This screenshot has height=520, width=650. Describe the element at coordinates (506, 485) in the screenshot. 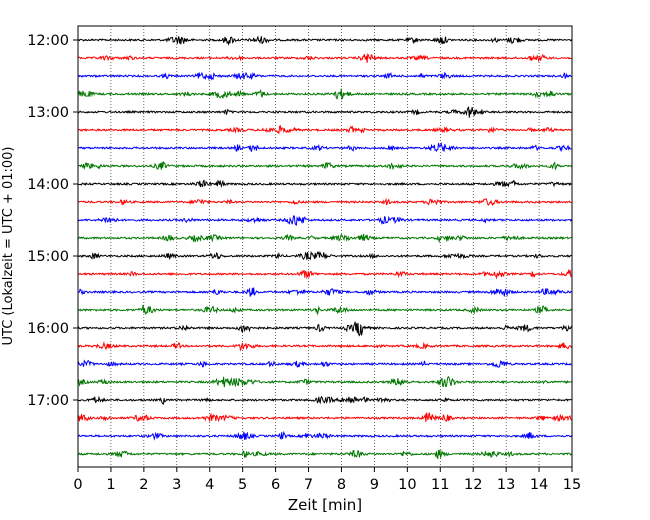

I see `x-tick-label: 13` at that location.